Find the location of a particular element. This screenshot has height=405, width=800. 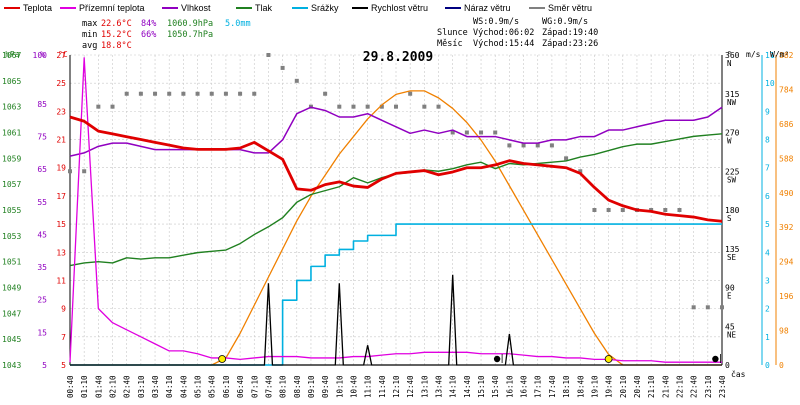

tick-time: 10:10 is located at coordinates (339, 386).